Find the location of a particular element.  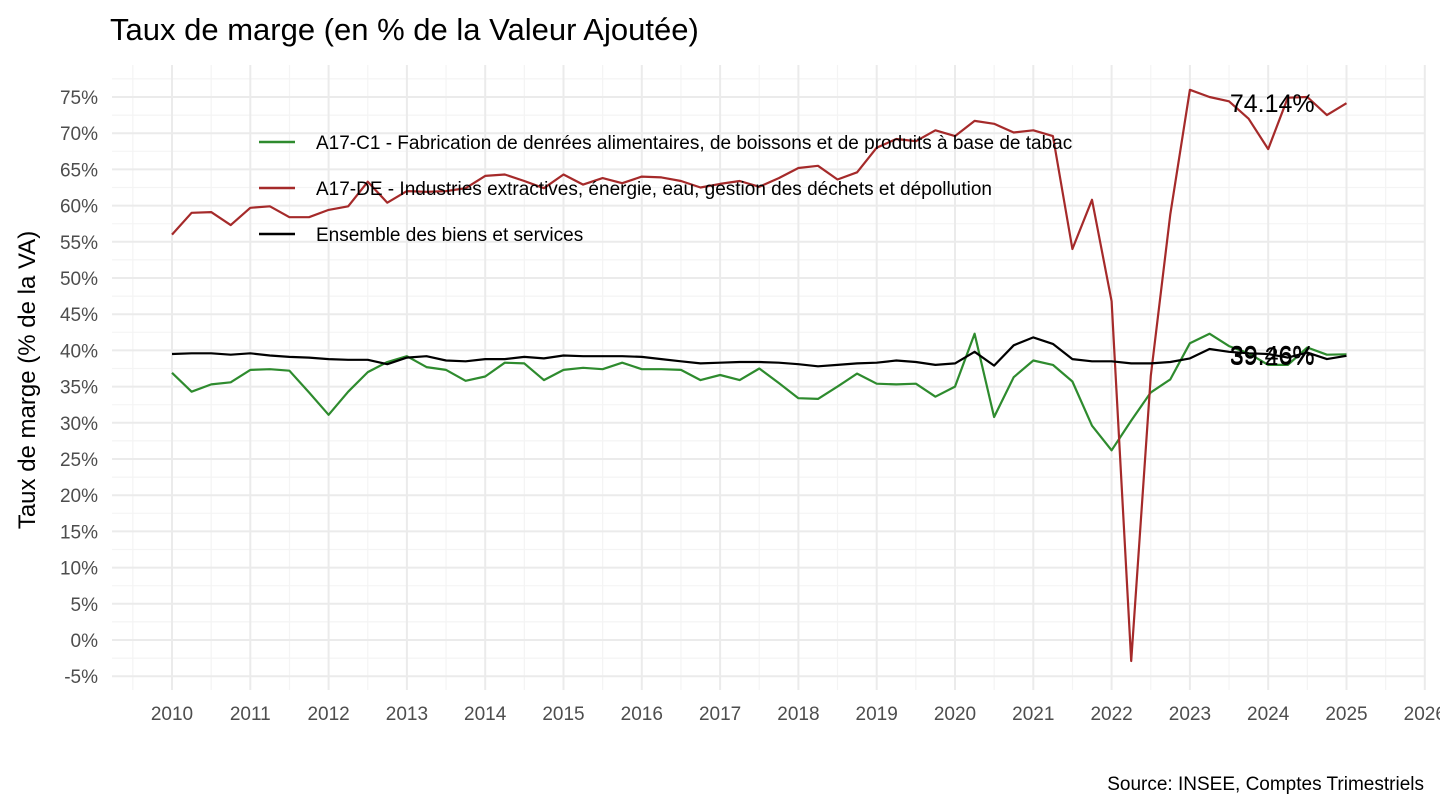

y-tick-label: 0% is located at coordinates (85, 641).